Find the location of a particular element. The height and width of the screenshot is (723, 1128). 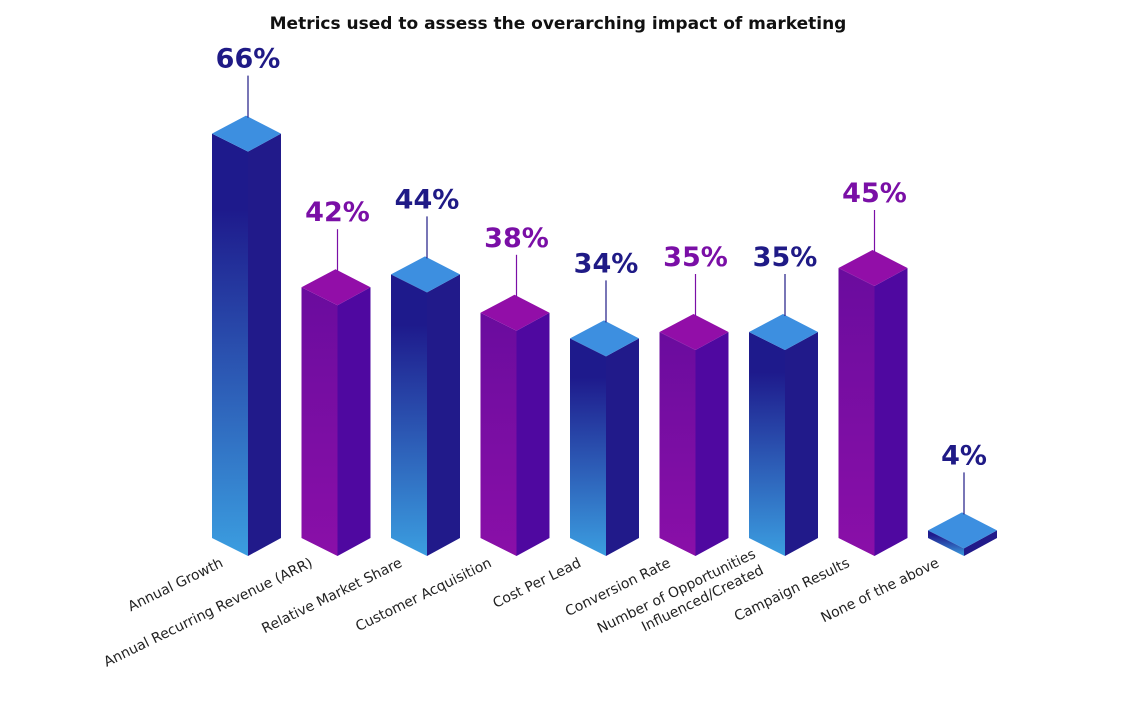

value-label: 4% is located at coordinates (964, 455).